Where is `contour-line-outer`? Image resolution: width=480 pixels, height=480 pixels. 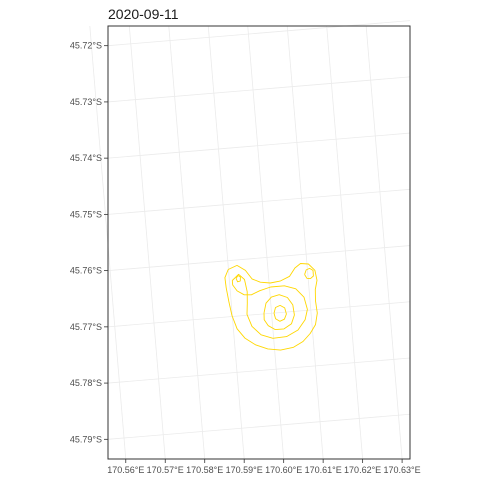
contour-line-outer is located at coordinates (271, 307).